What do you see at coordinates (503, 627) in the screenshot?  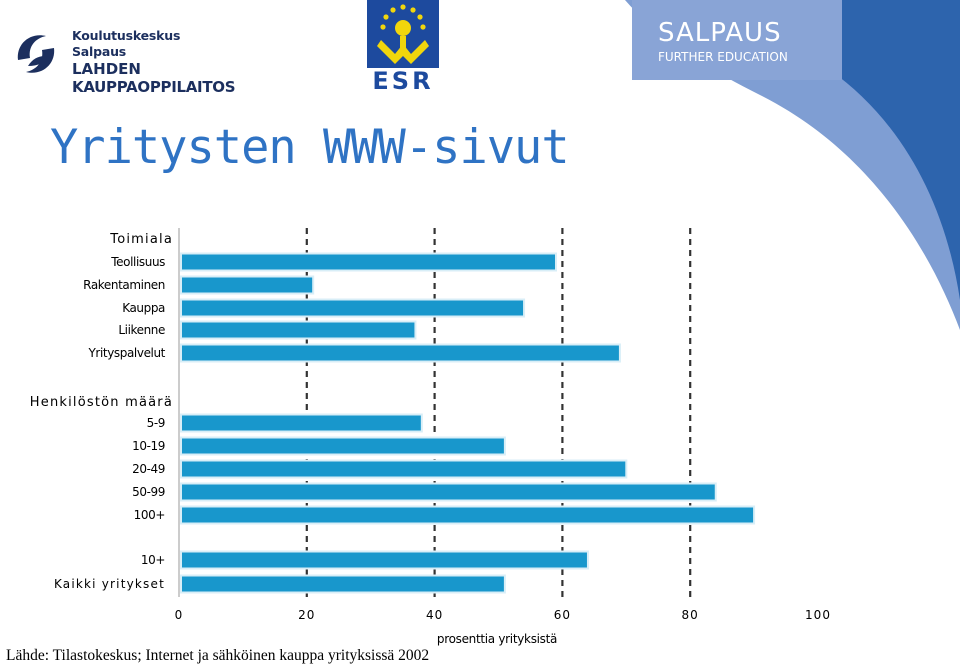 I see `chart-x-axis: 0 20 40 60 80 100 prosenttia yrityksistä` at bounding box center [503, 627].